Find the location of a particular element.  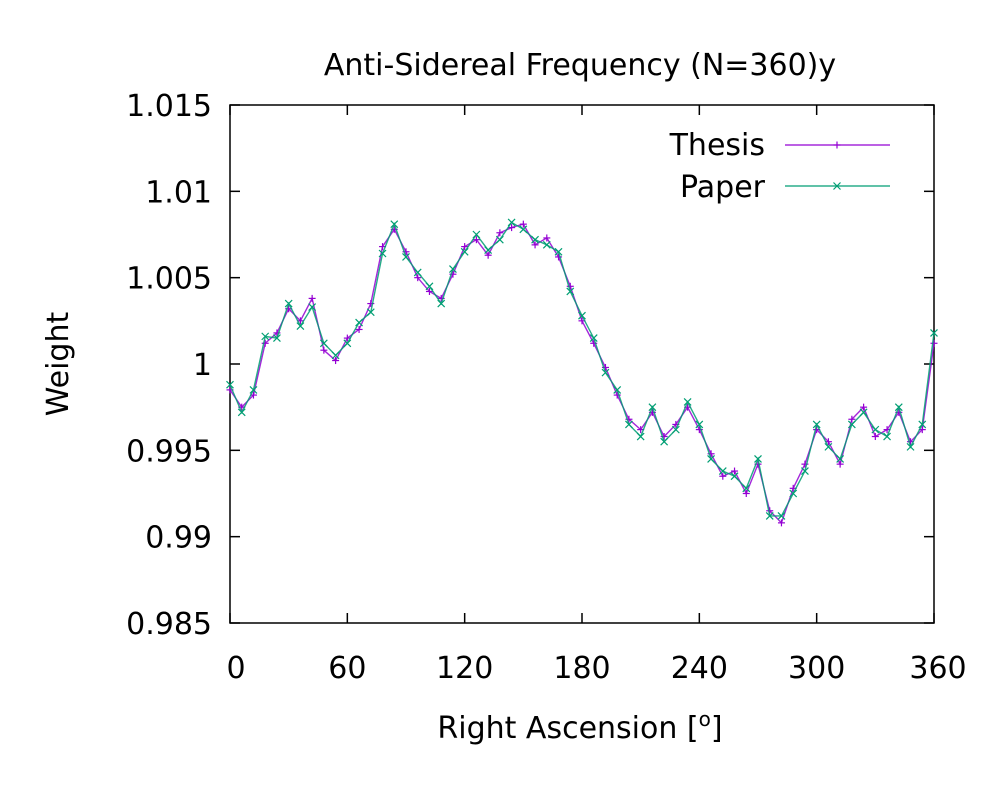

y-tick-label: 1 is located at coordinates (202, 365).